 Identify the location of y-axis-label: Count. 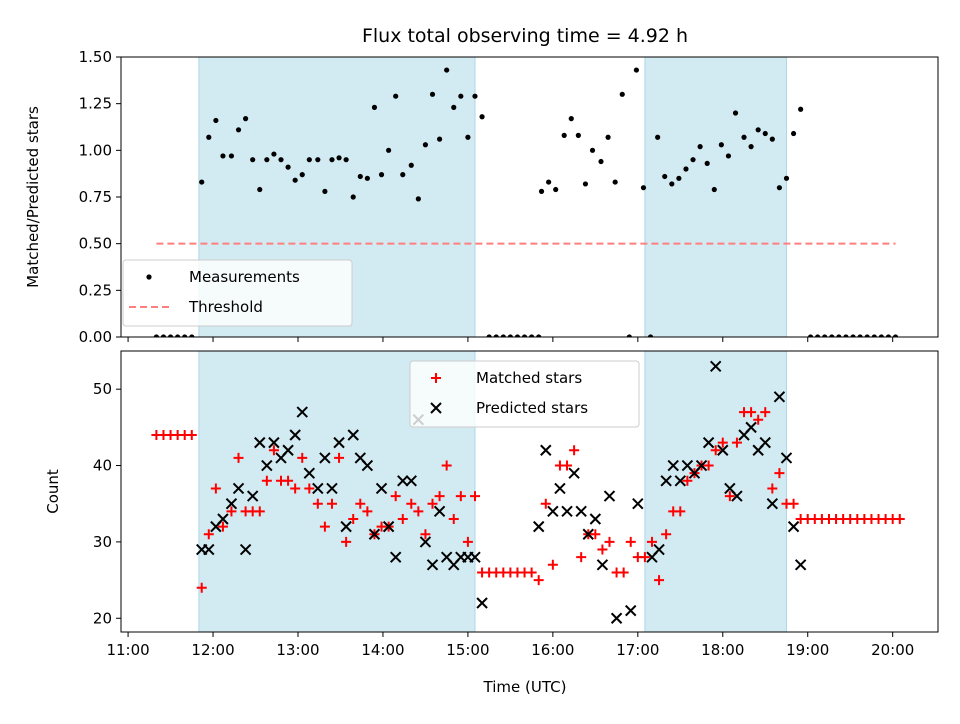
(53, 491).